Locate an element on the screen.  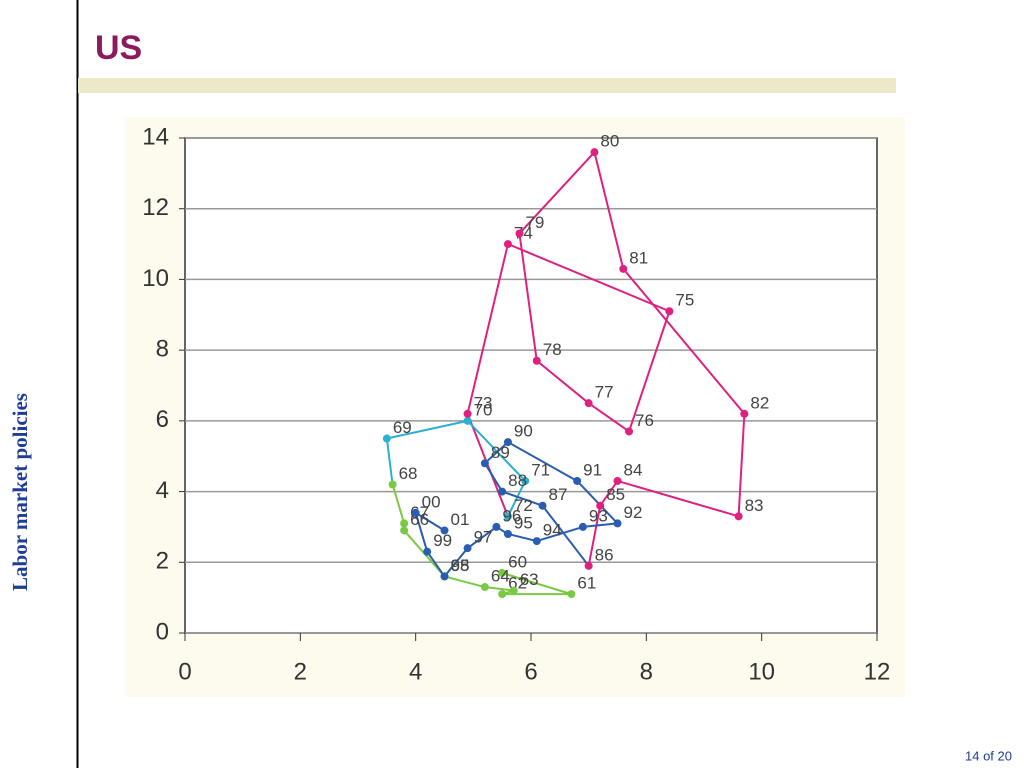
y-tick-label: 10 is located at coordinates (155, 278).